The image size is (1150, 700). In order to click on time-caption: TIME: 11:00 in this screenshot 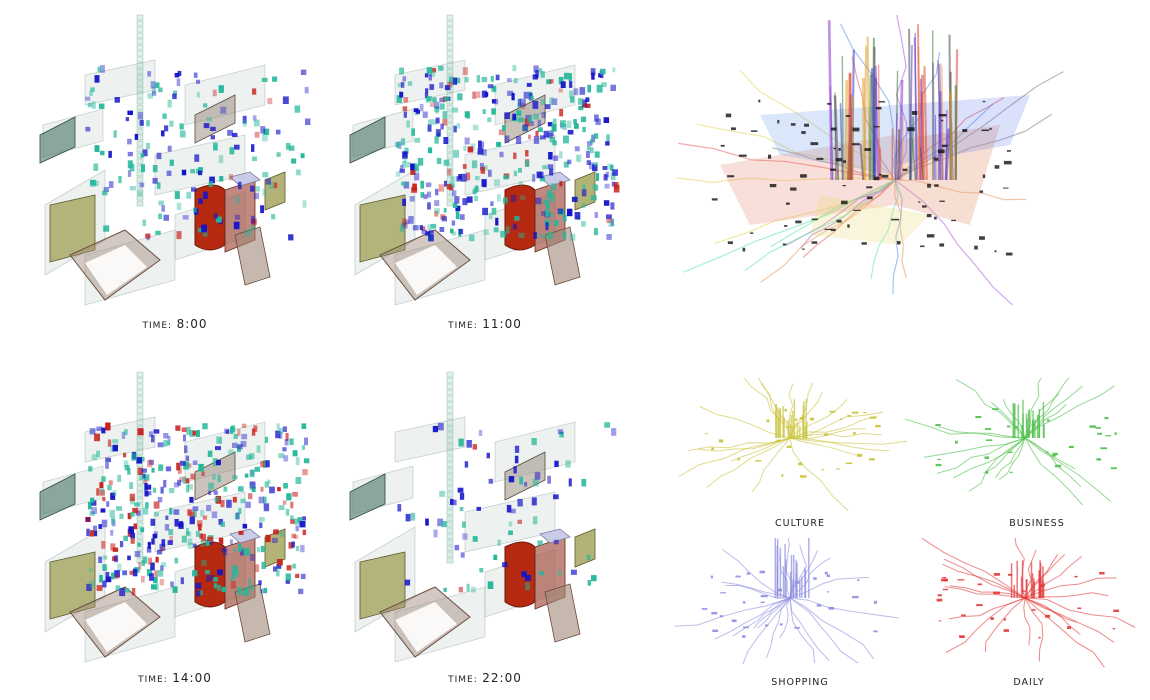, I will do `click(485, 324)`.